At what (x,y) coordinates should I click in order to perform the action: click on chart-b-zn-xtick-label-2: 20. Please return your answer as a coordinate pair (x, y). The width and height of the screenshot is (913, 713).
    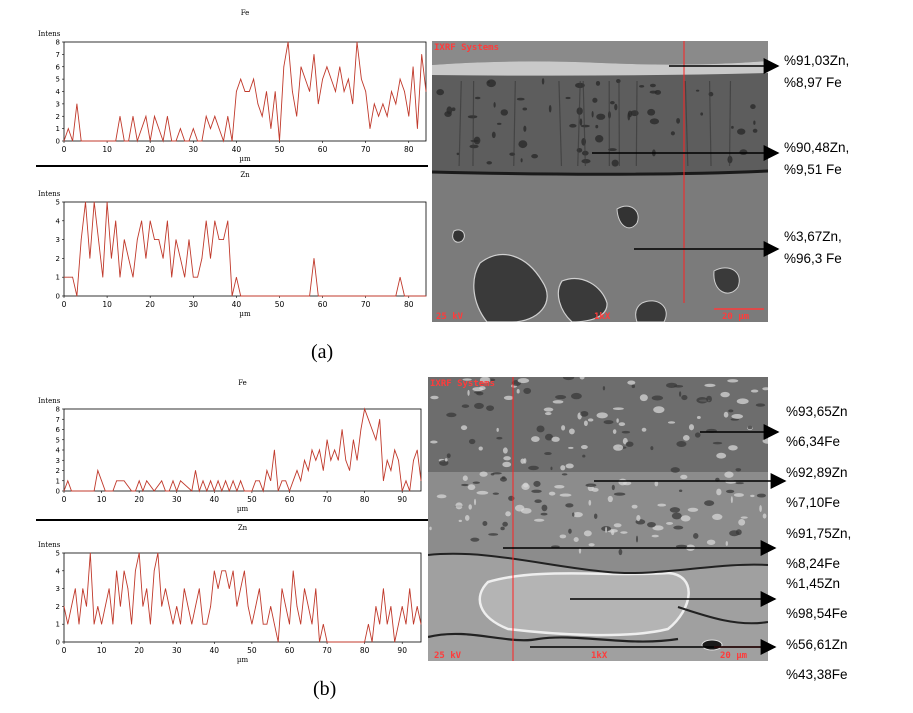
    Looking at the image, I should click on (139, 650).